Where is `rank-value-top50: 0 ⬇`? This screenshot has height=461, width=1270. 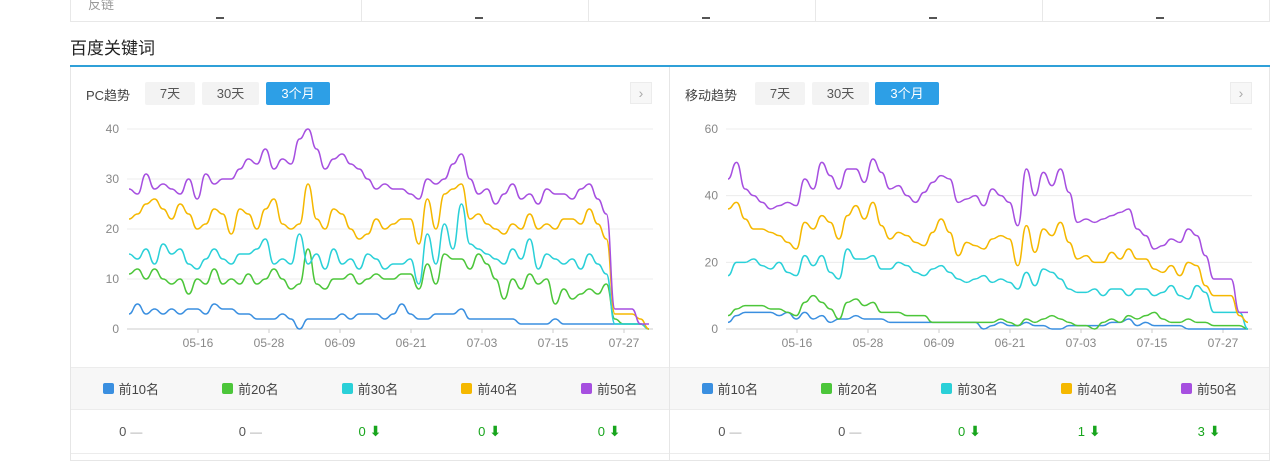
rank-value-top50: 0 ⬇ is located at coordinates (609, 431).